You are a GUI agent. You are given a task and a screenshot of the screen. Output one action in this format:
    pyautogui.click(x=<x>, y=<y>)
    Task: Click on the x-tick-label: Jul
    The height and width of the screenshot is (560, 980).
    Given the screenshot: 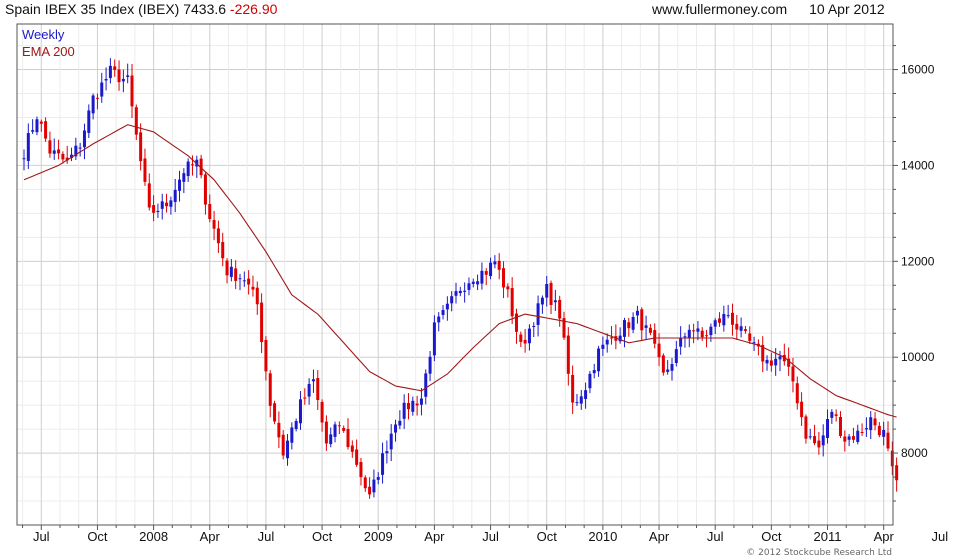 What is the action you would take?
    pyautogui.click(x=41, y=536)
    